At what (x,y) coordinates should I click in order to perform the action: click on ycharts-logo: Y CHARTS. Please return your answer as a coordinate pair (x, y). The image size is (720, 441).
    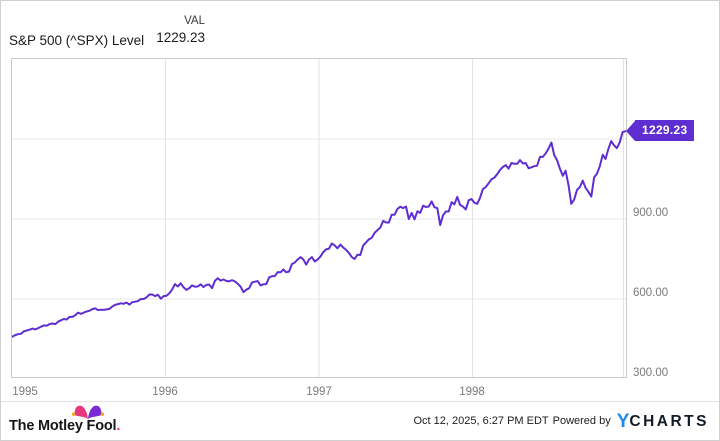
    Looking at the image, I should click on (663, 421).